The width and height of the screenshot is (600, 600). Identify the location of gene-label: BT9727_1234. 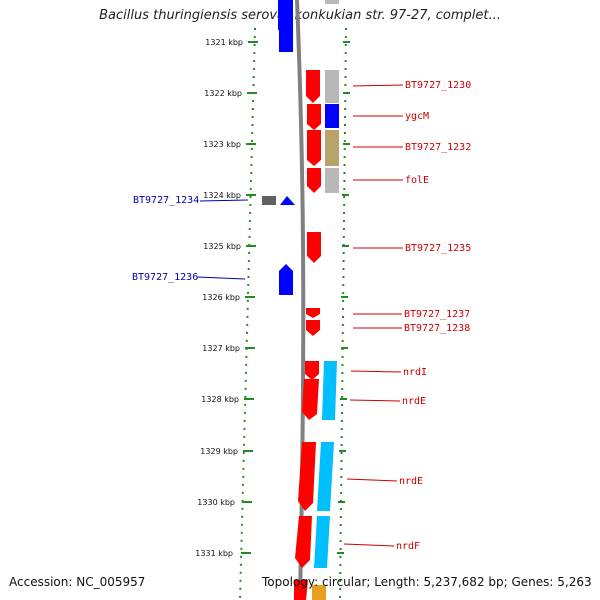
(166, 200).